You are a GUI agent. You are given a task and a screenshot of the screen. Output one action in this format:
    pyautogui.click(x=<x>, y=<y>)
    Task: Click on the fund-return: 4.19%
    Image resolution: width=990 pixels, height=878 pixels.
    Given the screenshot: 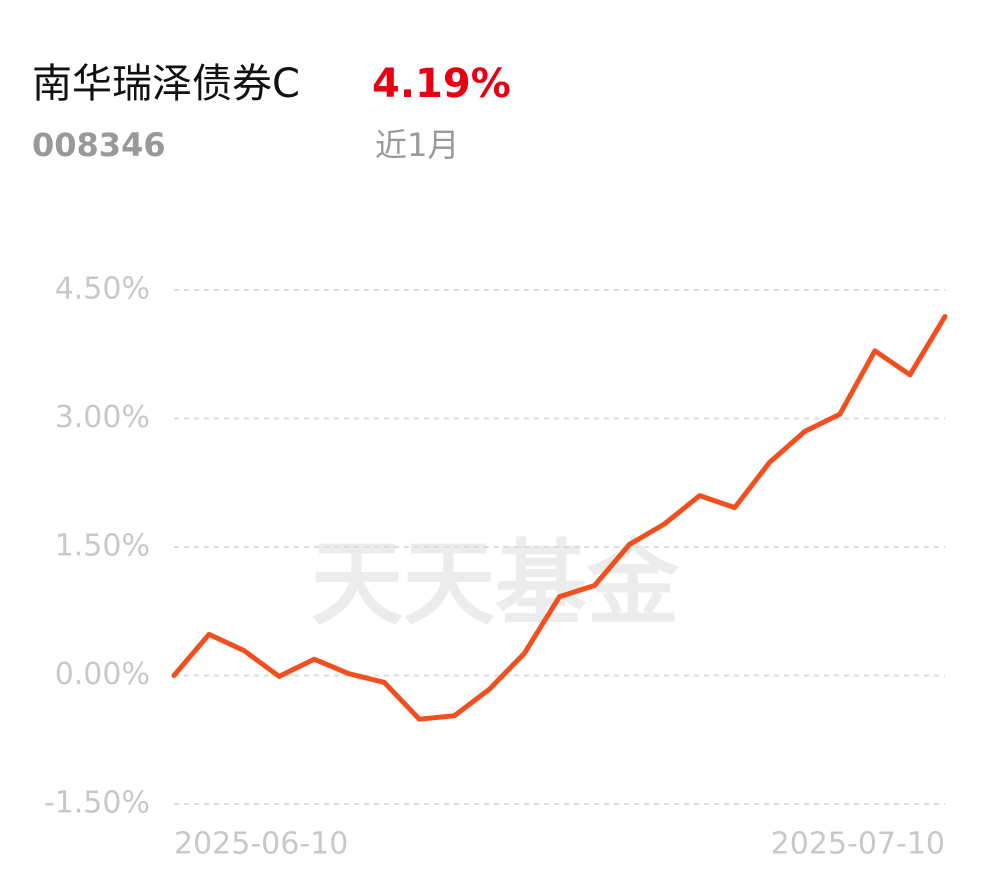 What is the action you would take?
    pyautogui.click(x=441, y=84)
    